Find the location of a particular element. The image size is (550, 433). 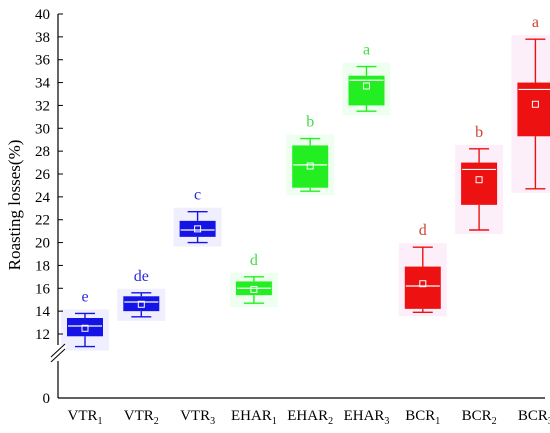

axis-break-marker is located at coordinates (58, 353).